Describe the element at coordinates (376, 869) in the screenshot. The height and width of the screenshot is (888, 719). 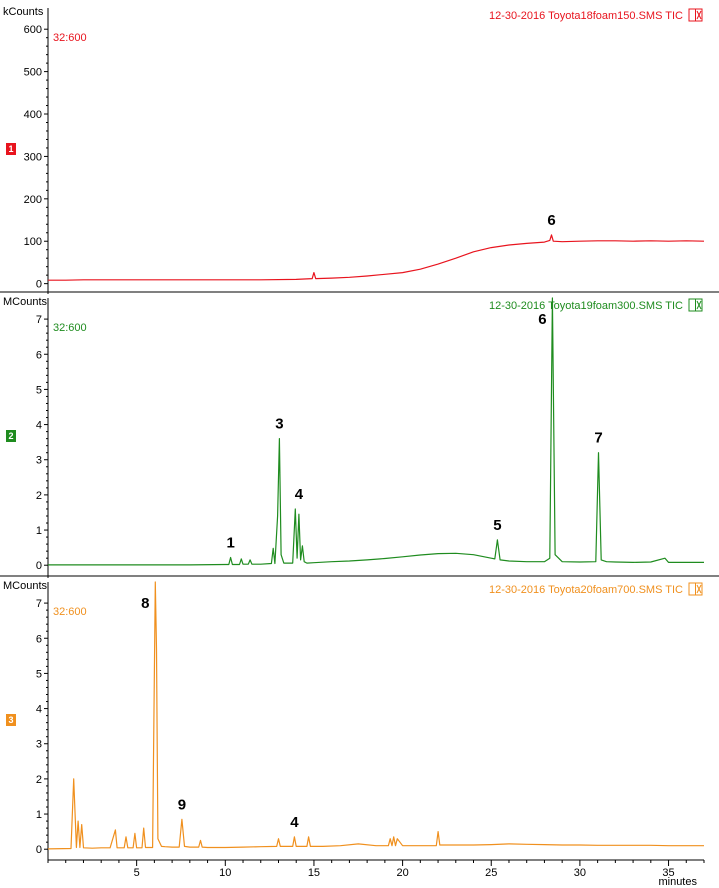
I see `x-axis: 5 10 15 20 25 30 35` at that location.